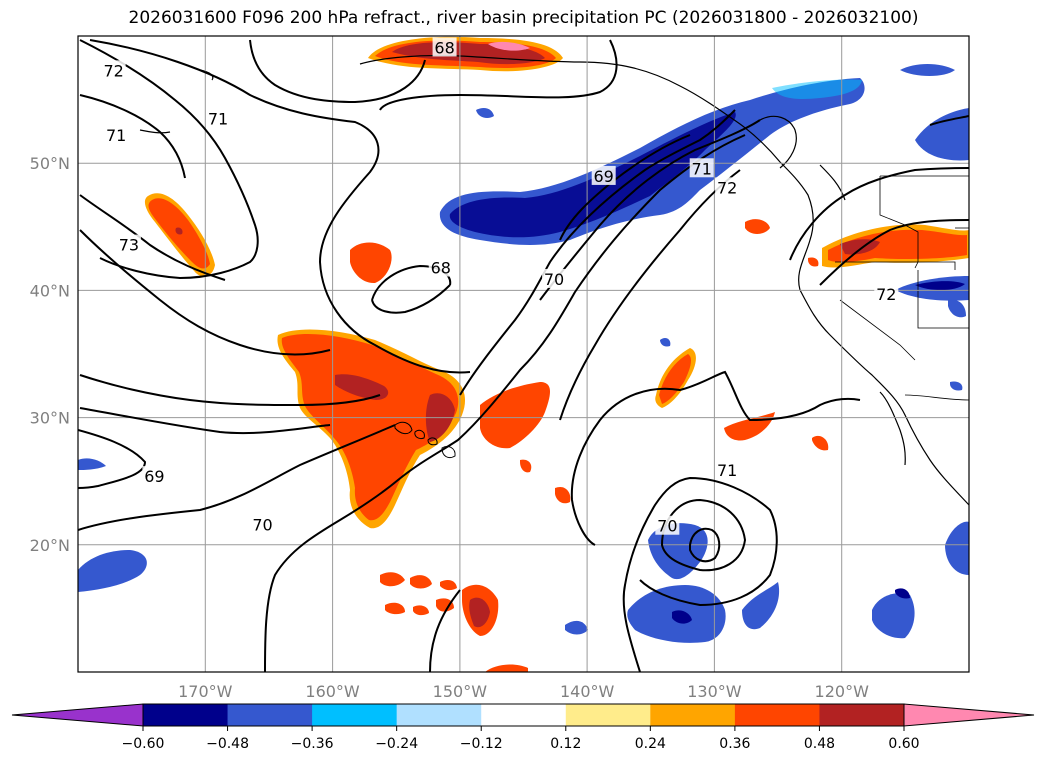 This screenshot has height=765, width=1047. Describe the element at coordinates (819, 744) in the screenshot. I see `colorbar-tick-label: 0.48` at that location.